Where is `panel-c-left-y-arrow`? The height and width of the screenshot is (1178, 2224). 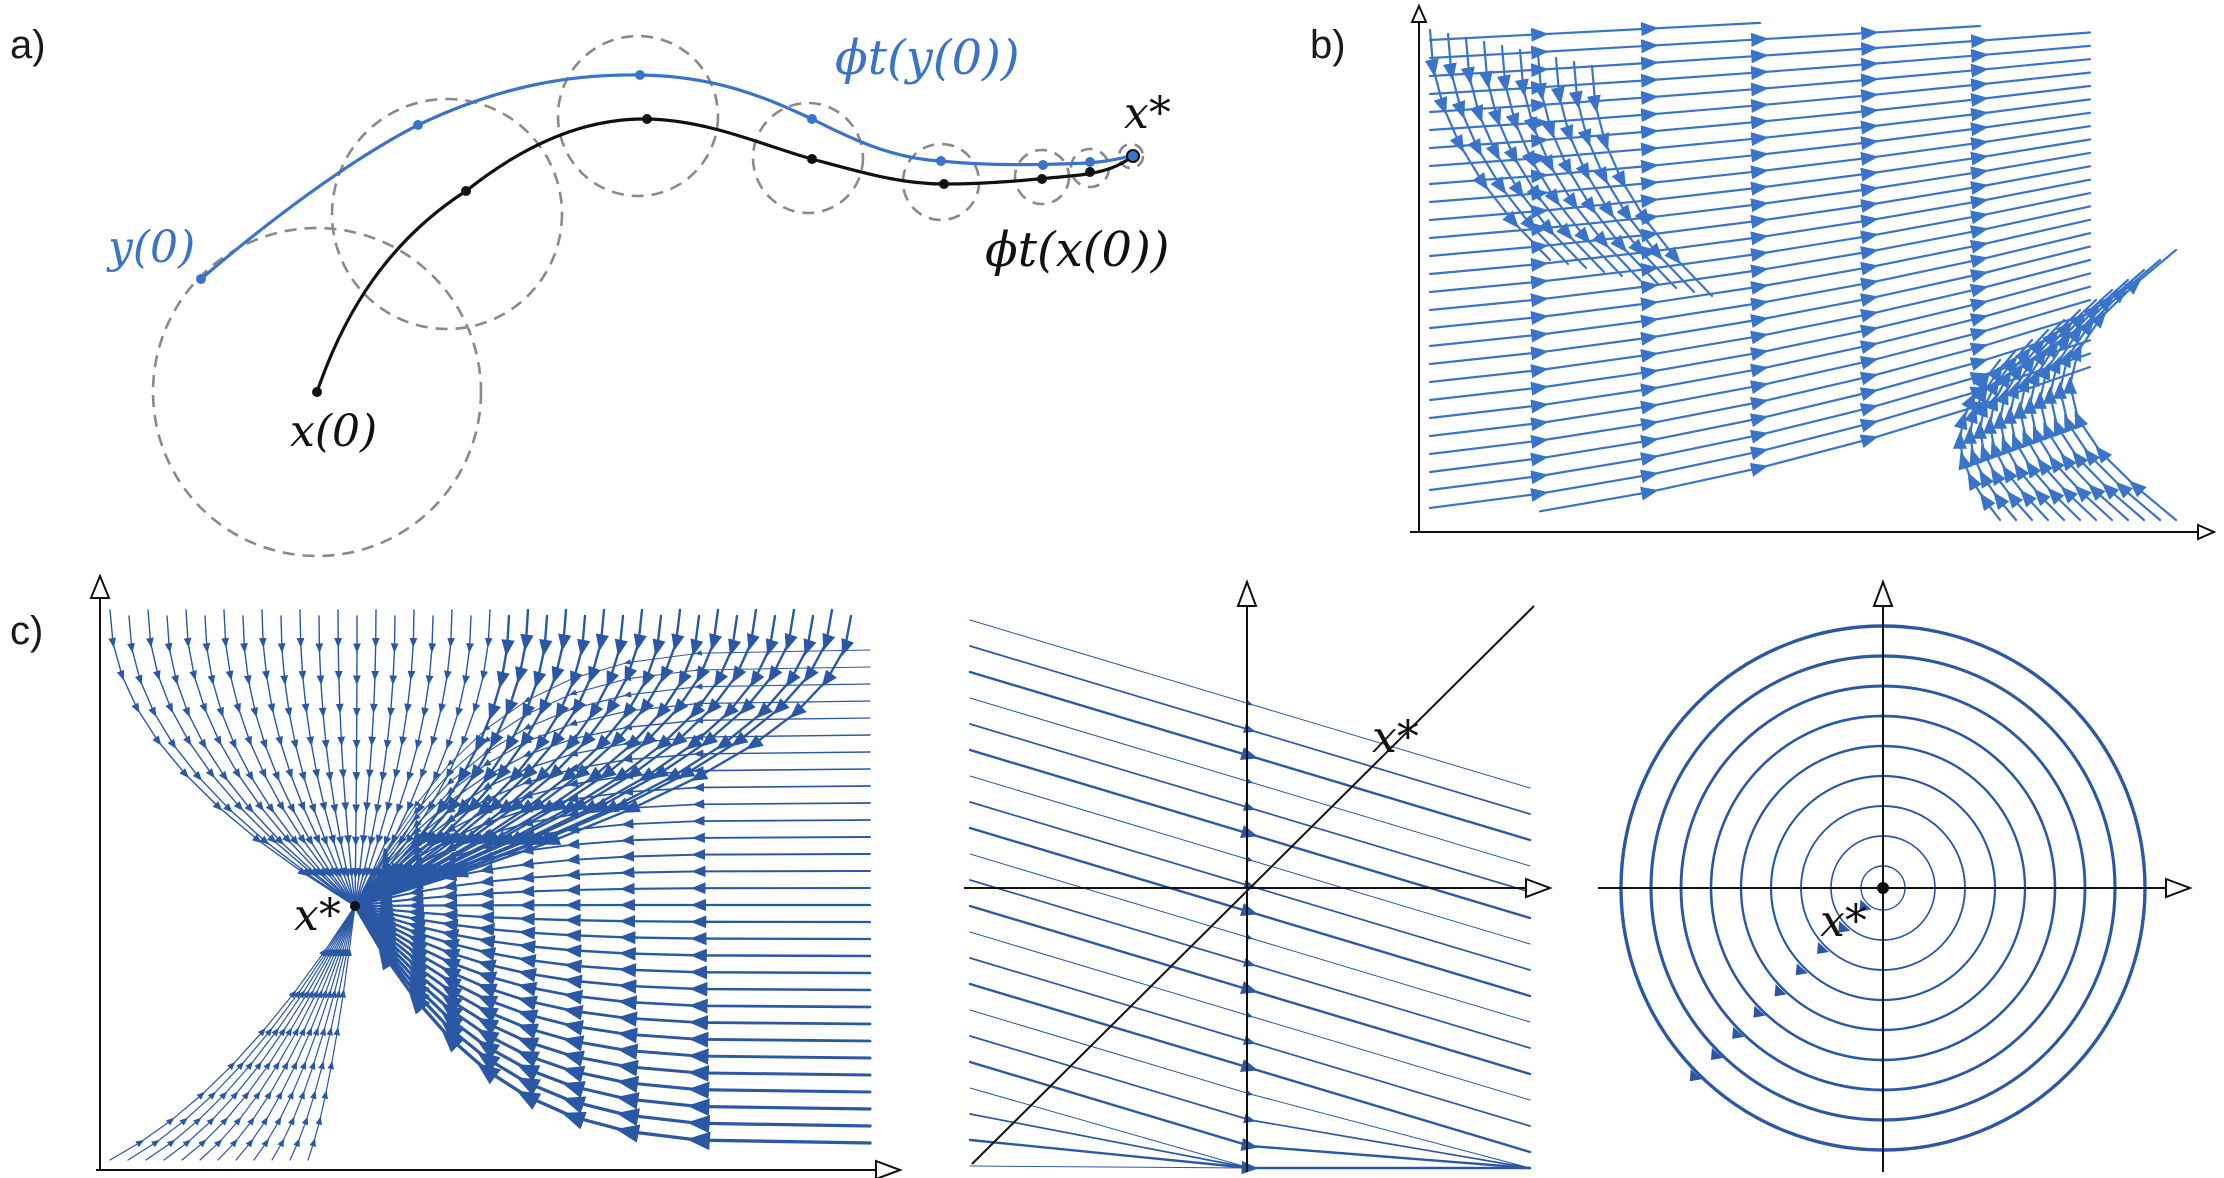 panel-c-left-y-arrow is located at coordinates (100, 586).